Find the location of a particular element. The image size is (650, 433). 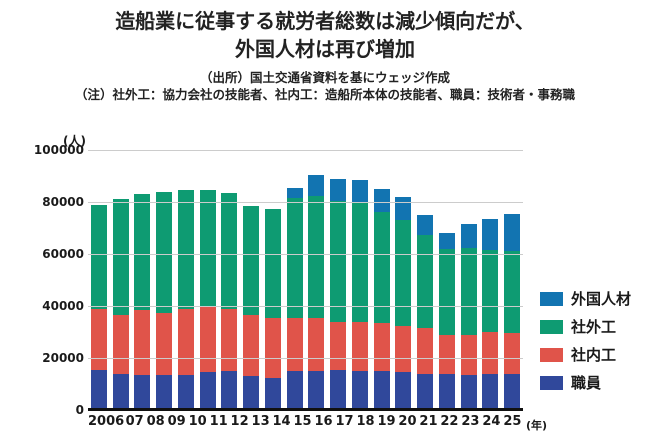

legend-item-1: 外国人材 is located at coordinates (585, 298).